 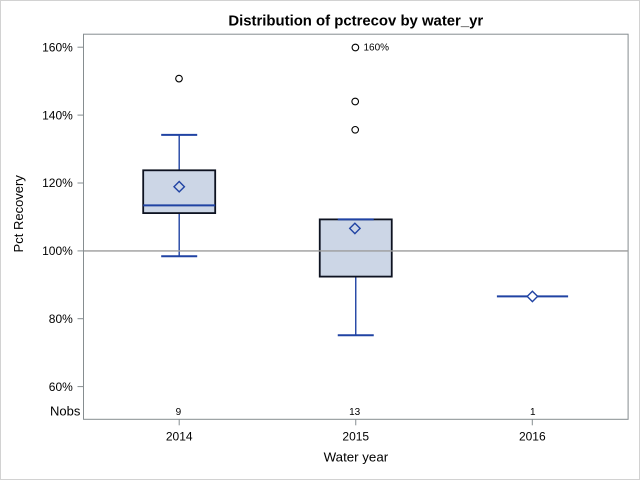 I want to click on svg-text: 2015, so click(x=355, y=437).